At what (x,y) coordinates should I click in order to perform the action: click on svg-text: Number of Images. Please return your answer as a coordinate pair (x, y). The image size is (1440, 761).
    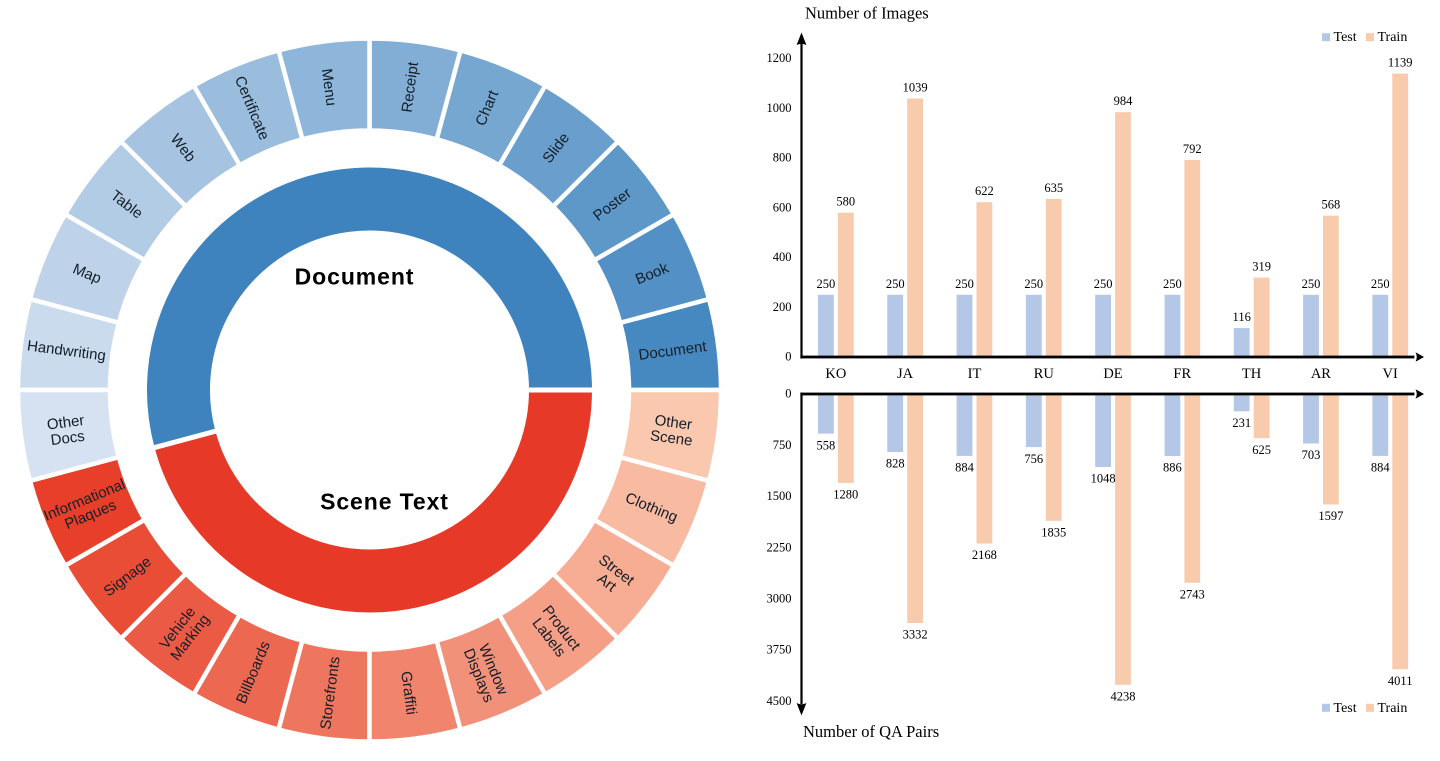
    Looking at the image, I should click on (867, 13).